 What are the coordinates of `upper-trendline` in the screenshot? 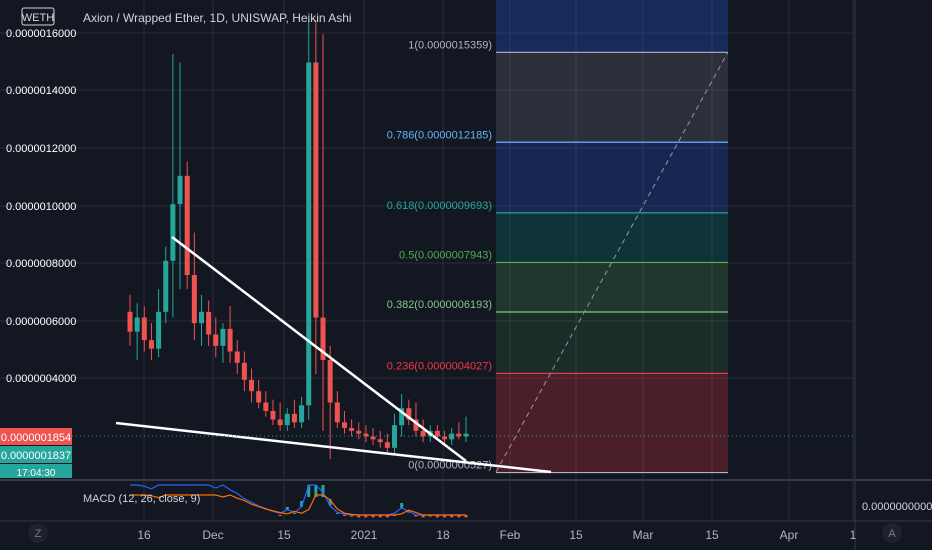 It's located at (319, 349).